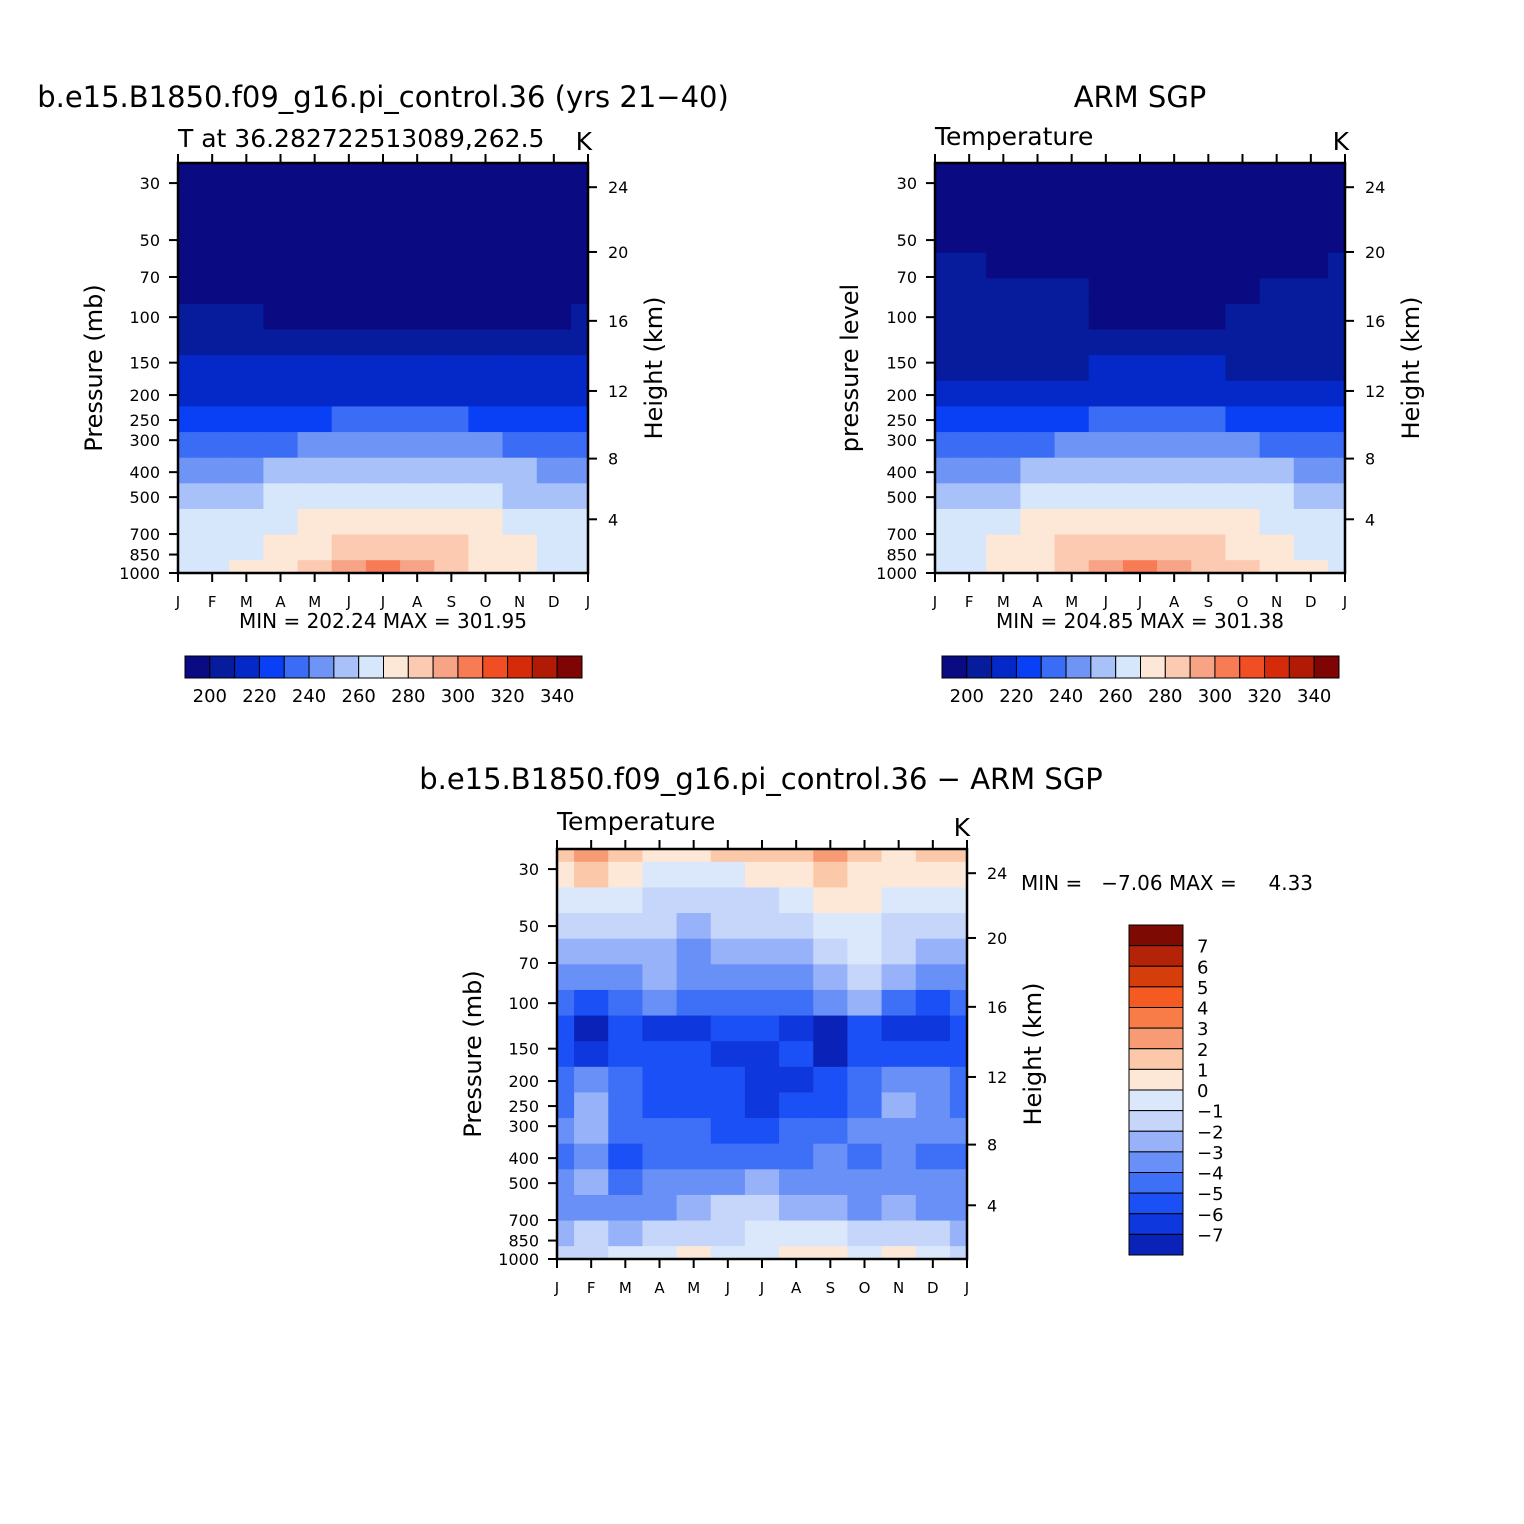  What do you see at coordinates (997, 873) in the screenshot?
I see `y-tick-label-right: 24` at bounding box center [997, 873].